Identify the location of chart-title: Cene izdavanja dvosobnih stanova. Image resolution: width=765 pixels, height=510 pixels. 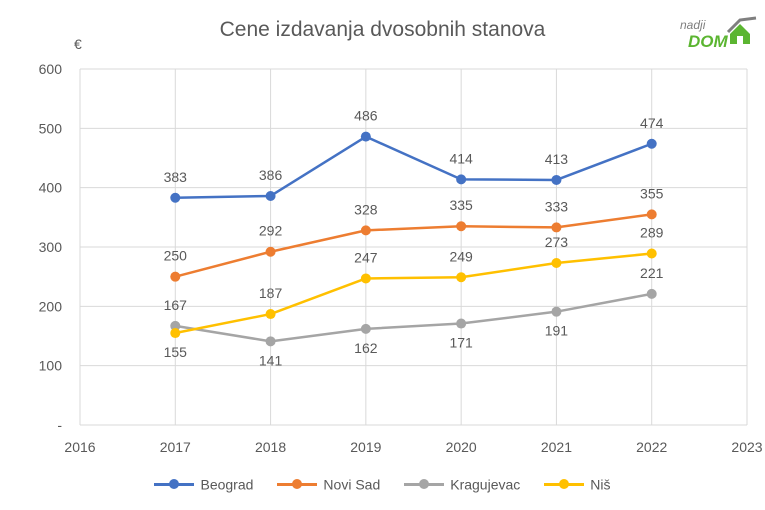
(382, 29).